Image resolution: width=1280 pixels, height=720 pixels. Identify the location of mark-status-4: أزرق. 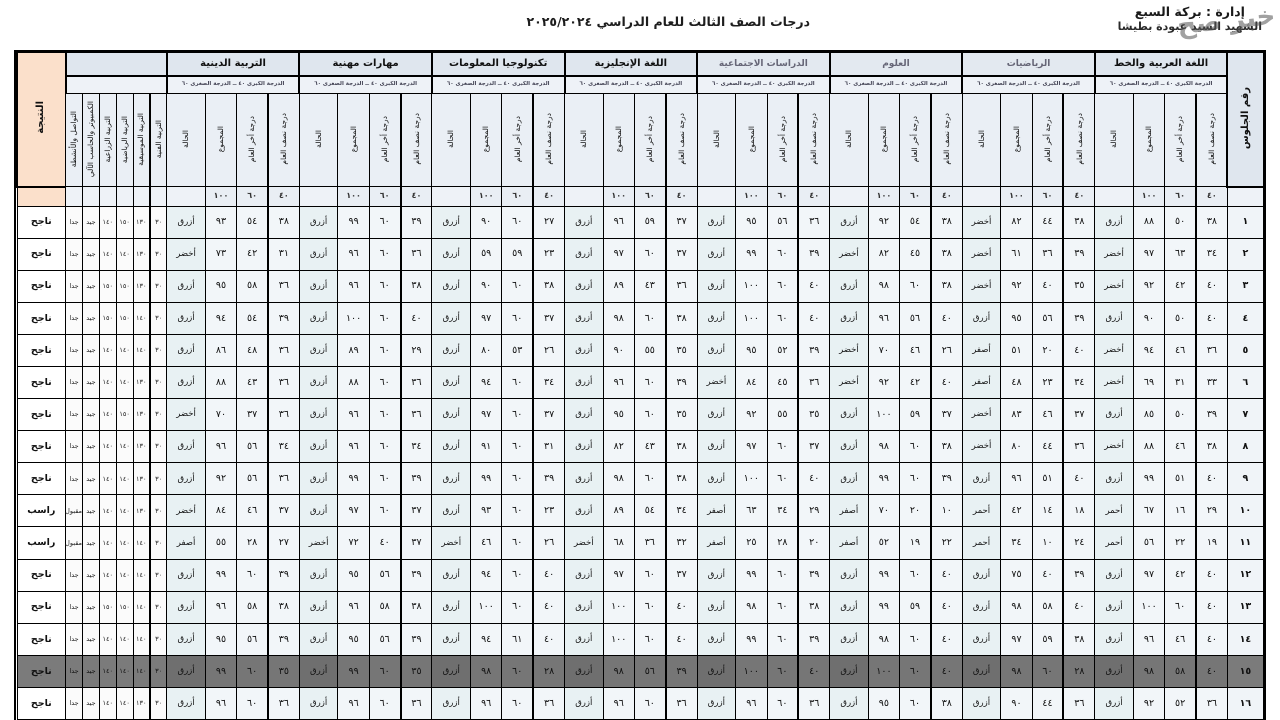
(584, 254).